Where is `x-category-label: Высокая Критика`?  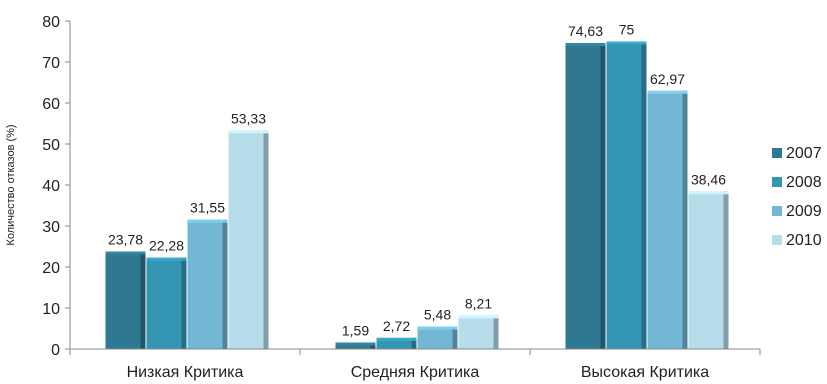 x-category-label: Высокая Критика is located at coordinates (645, 372).